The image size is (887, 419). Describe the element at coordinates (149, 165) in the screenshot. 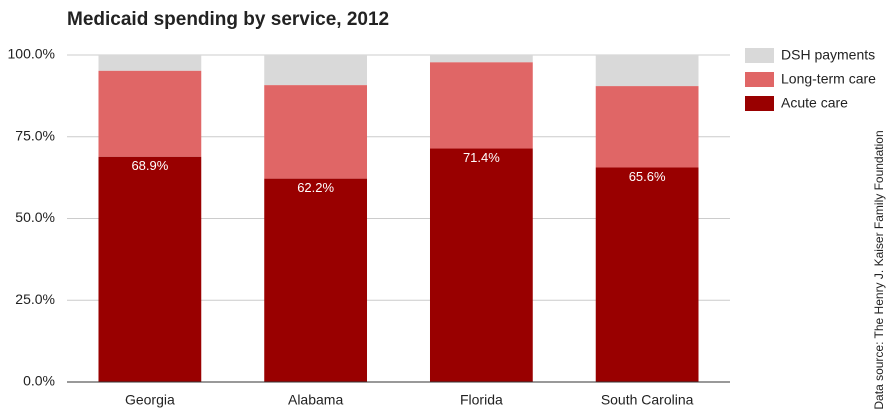

I see `data-label: 68.9%` at that location.